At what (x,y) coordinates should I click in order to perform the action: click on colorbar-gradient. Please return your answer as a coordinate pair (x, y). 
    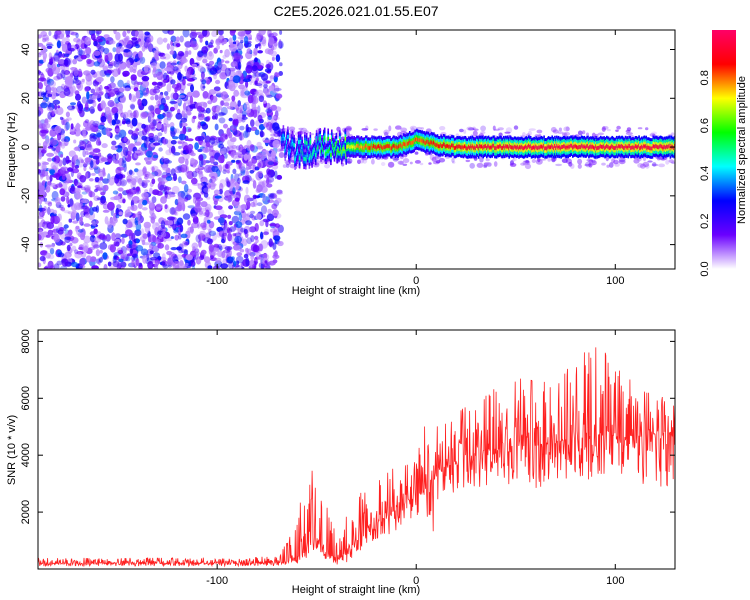
    Looking at the image, I should click on (724, 149).